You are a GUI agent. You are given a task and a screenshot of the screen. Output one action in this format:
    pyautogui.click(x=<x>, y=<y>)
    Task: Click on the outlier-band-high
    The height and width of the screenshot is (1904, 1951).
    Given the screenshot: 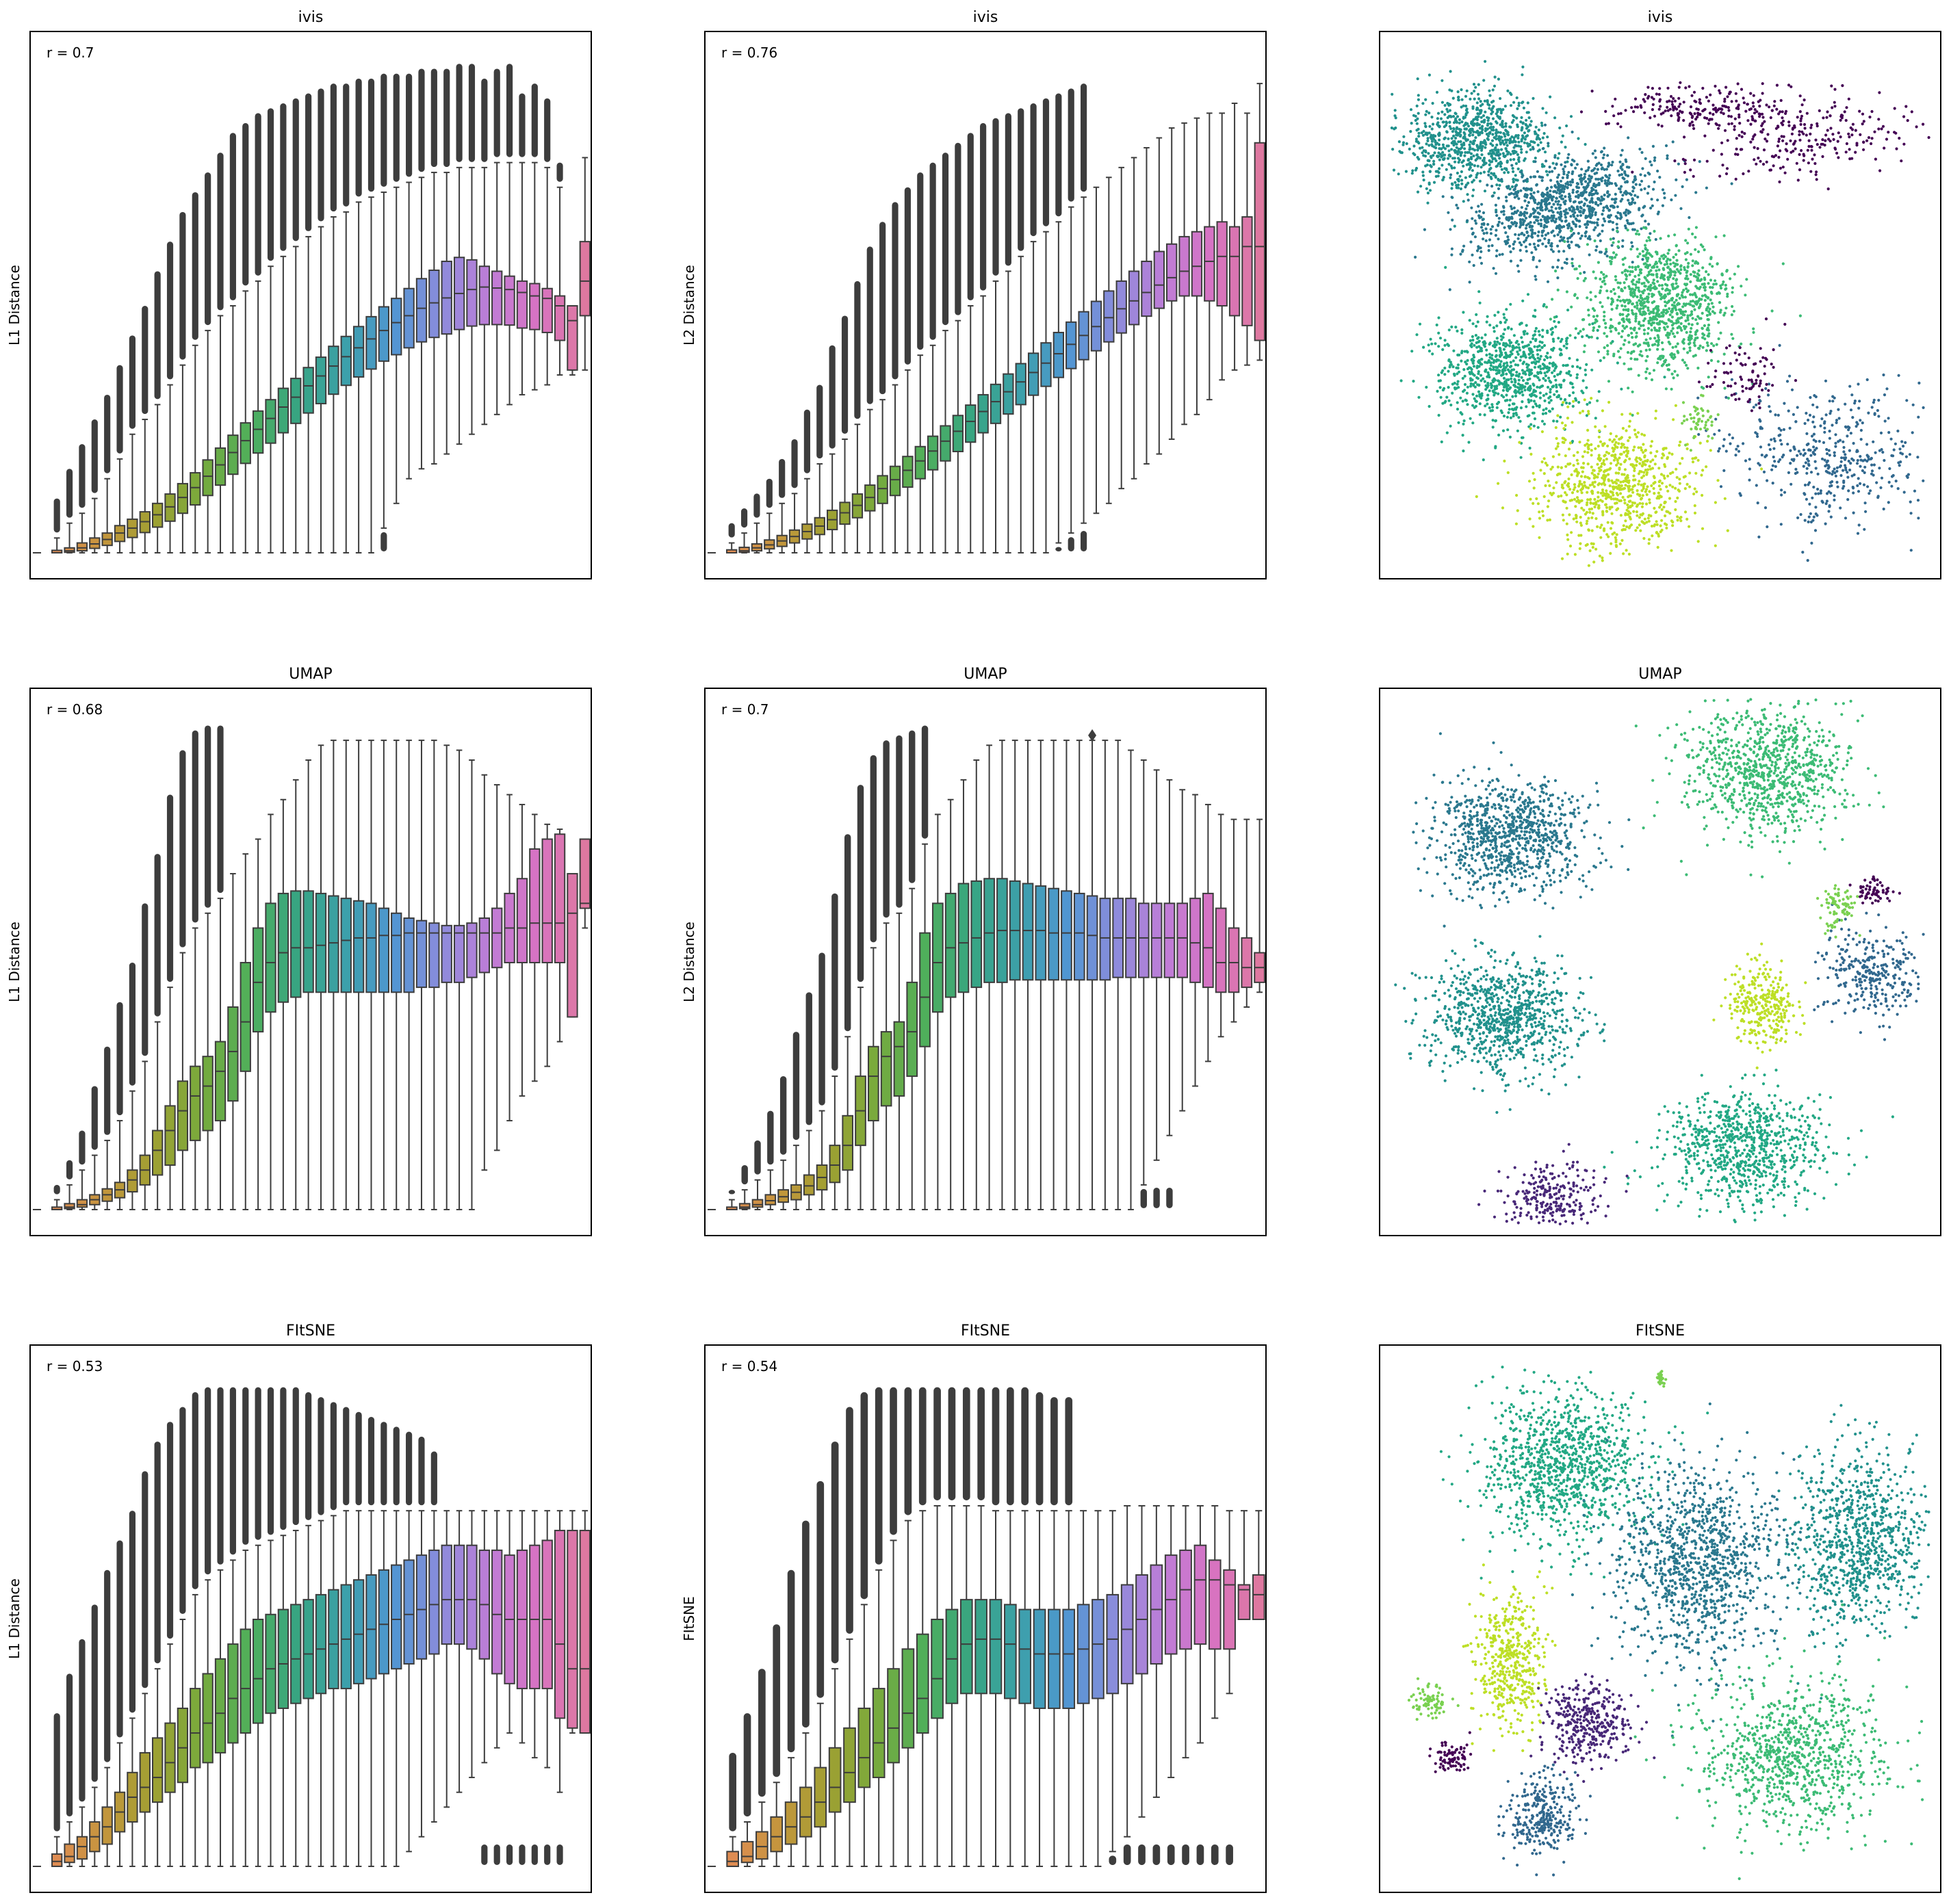 What is the action you would take?
    pyautogui.click(x=970, y=216)
    